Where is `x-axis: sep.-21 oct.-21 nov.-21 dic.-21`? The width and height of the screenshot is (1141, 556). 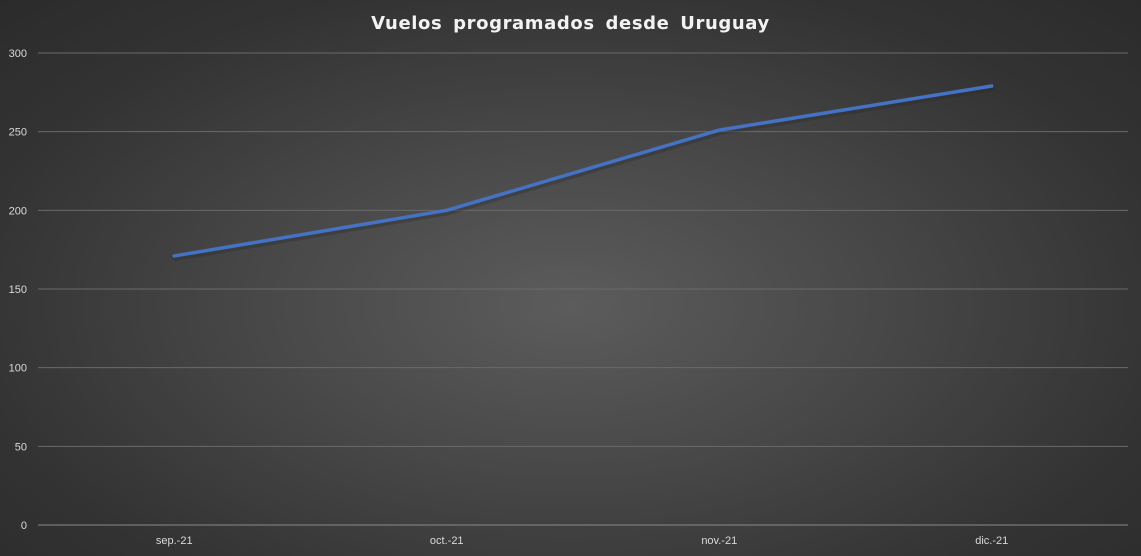
x-axis: sep.-21 oct.-21 nov.-21 dic.-21 is located at coordinates (582, 541).